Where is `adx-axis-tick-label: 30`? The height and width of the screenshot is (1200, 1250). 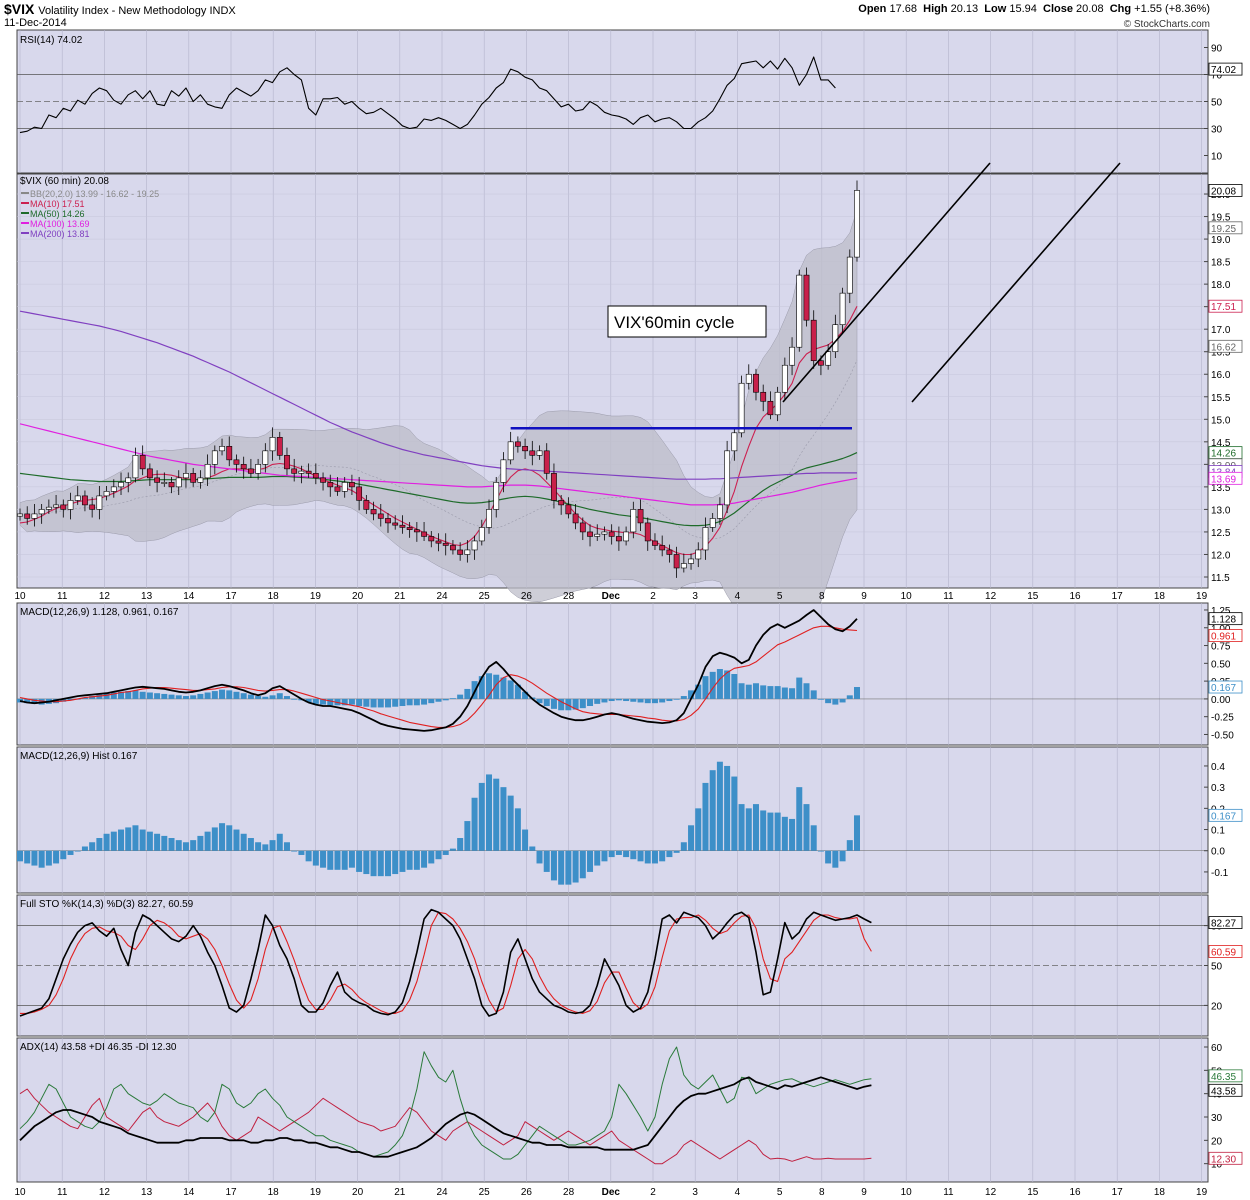
adx-axis-tick-label: 30 is located at coordinates (1217, 1118).